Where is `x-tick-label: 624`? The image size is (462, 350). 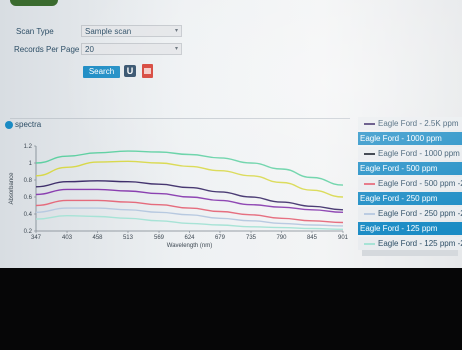
x-tick-label: 624 is located at coordinates (189, 238).